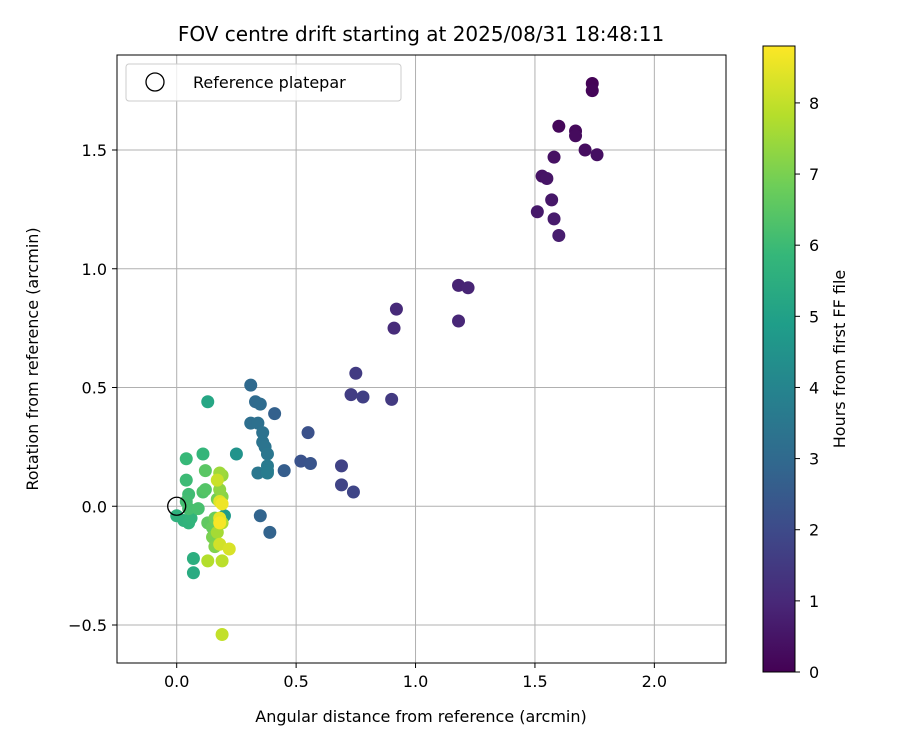 Image resolution: width=900 pixels, height=754 pixels. Describe the element at coordinates (176, 681) in the screenshot. I see `x-tick-label: 0.0` at that location.